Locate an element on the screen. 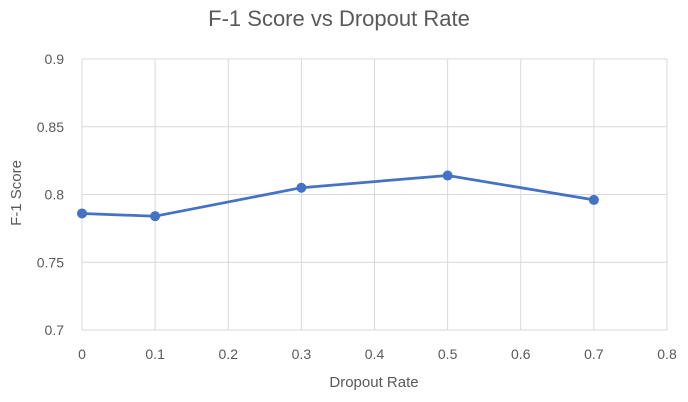 This screenshot has height=402, width=688. x-axis-ticks: 0 0.1 0.2 0.3 0.4 0.5 0.6 0.7 0.8 is located at coordinates (377, 354).